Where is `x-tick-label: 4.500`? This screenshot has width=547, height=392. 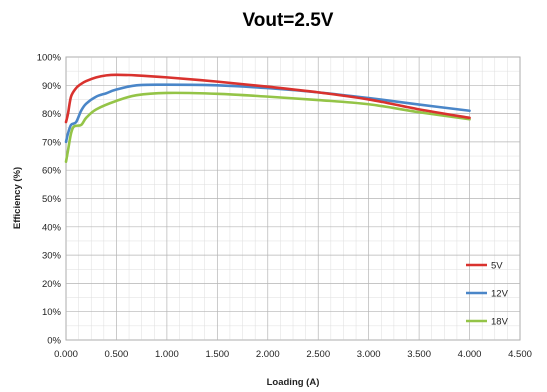
x-tick-label: 4.500 is located at coordinates (520, 354).